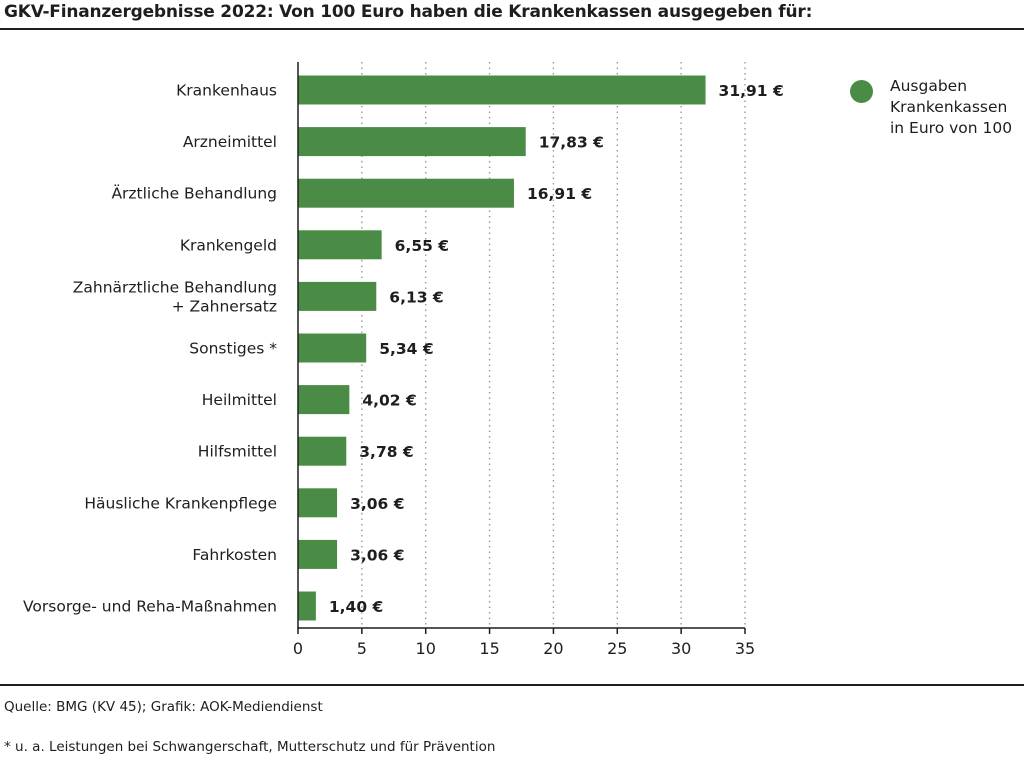 This screenshot has height=778, width=1024. What do you see at coordinates (489, 648) in the screenshot?
I see `x-tick-label: 15` at bounding box center [489, 648].